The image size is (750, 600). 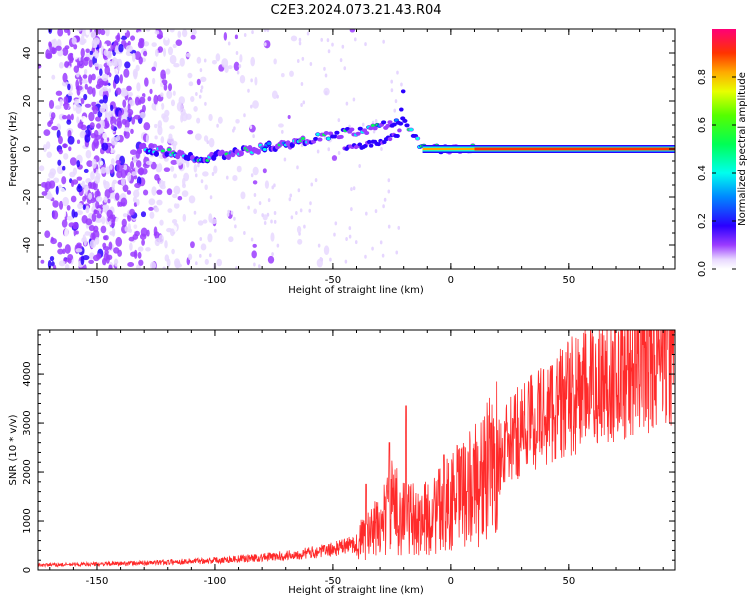 What do you see at coordinates (702, 269) in the screenshot?
I see `colorbar-tick-label: 0.0` at bounding box center [702, 269].